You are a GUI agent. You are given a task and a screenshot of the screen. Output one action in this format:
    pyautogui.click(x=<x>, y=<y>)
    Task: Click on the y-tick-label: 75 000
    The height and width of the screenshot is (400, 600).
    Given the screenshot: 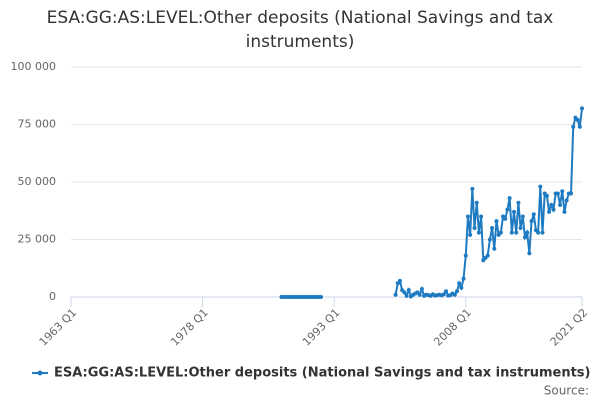 What is the action you would take?
    pyautogui.click(x=37, y=124)
    